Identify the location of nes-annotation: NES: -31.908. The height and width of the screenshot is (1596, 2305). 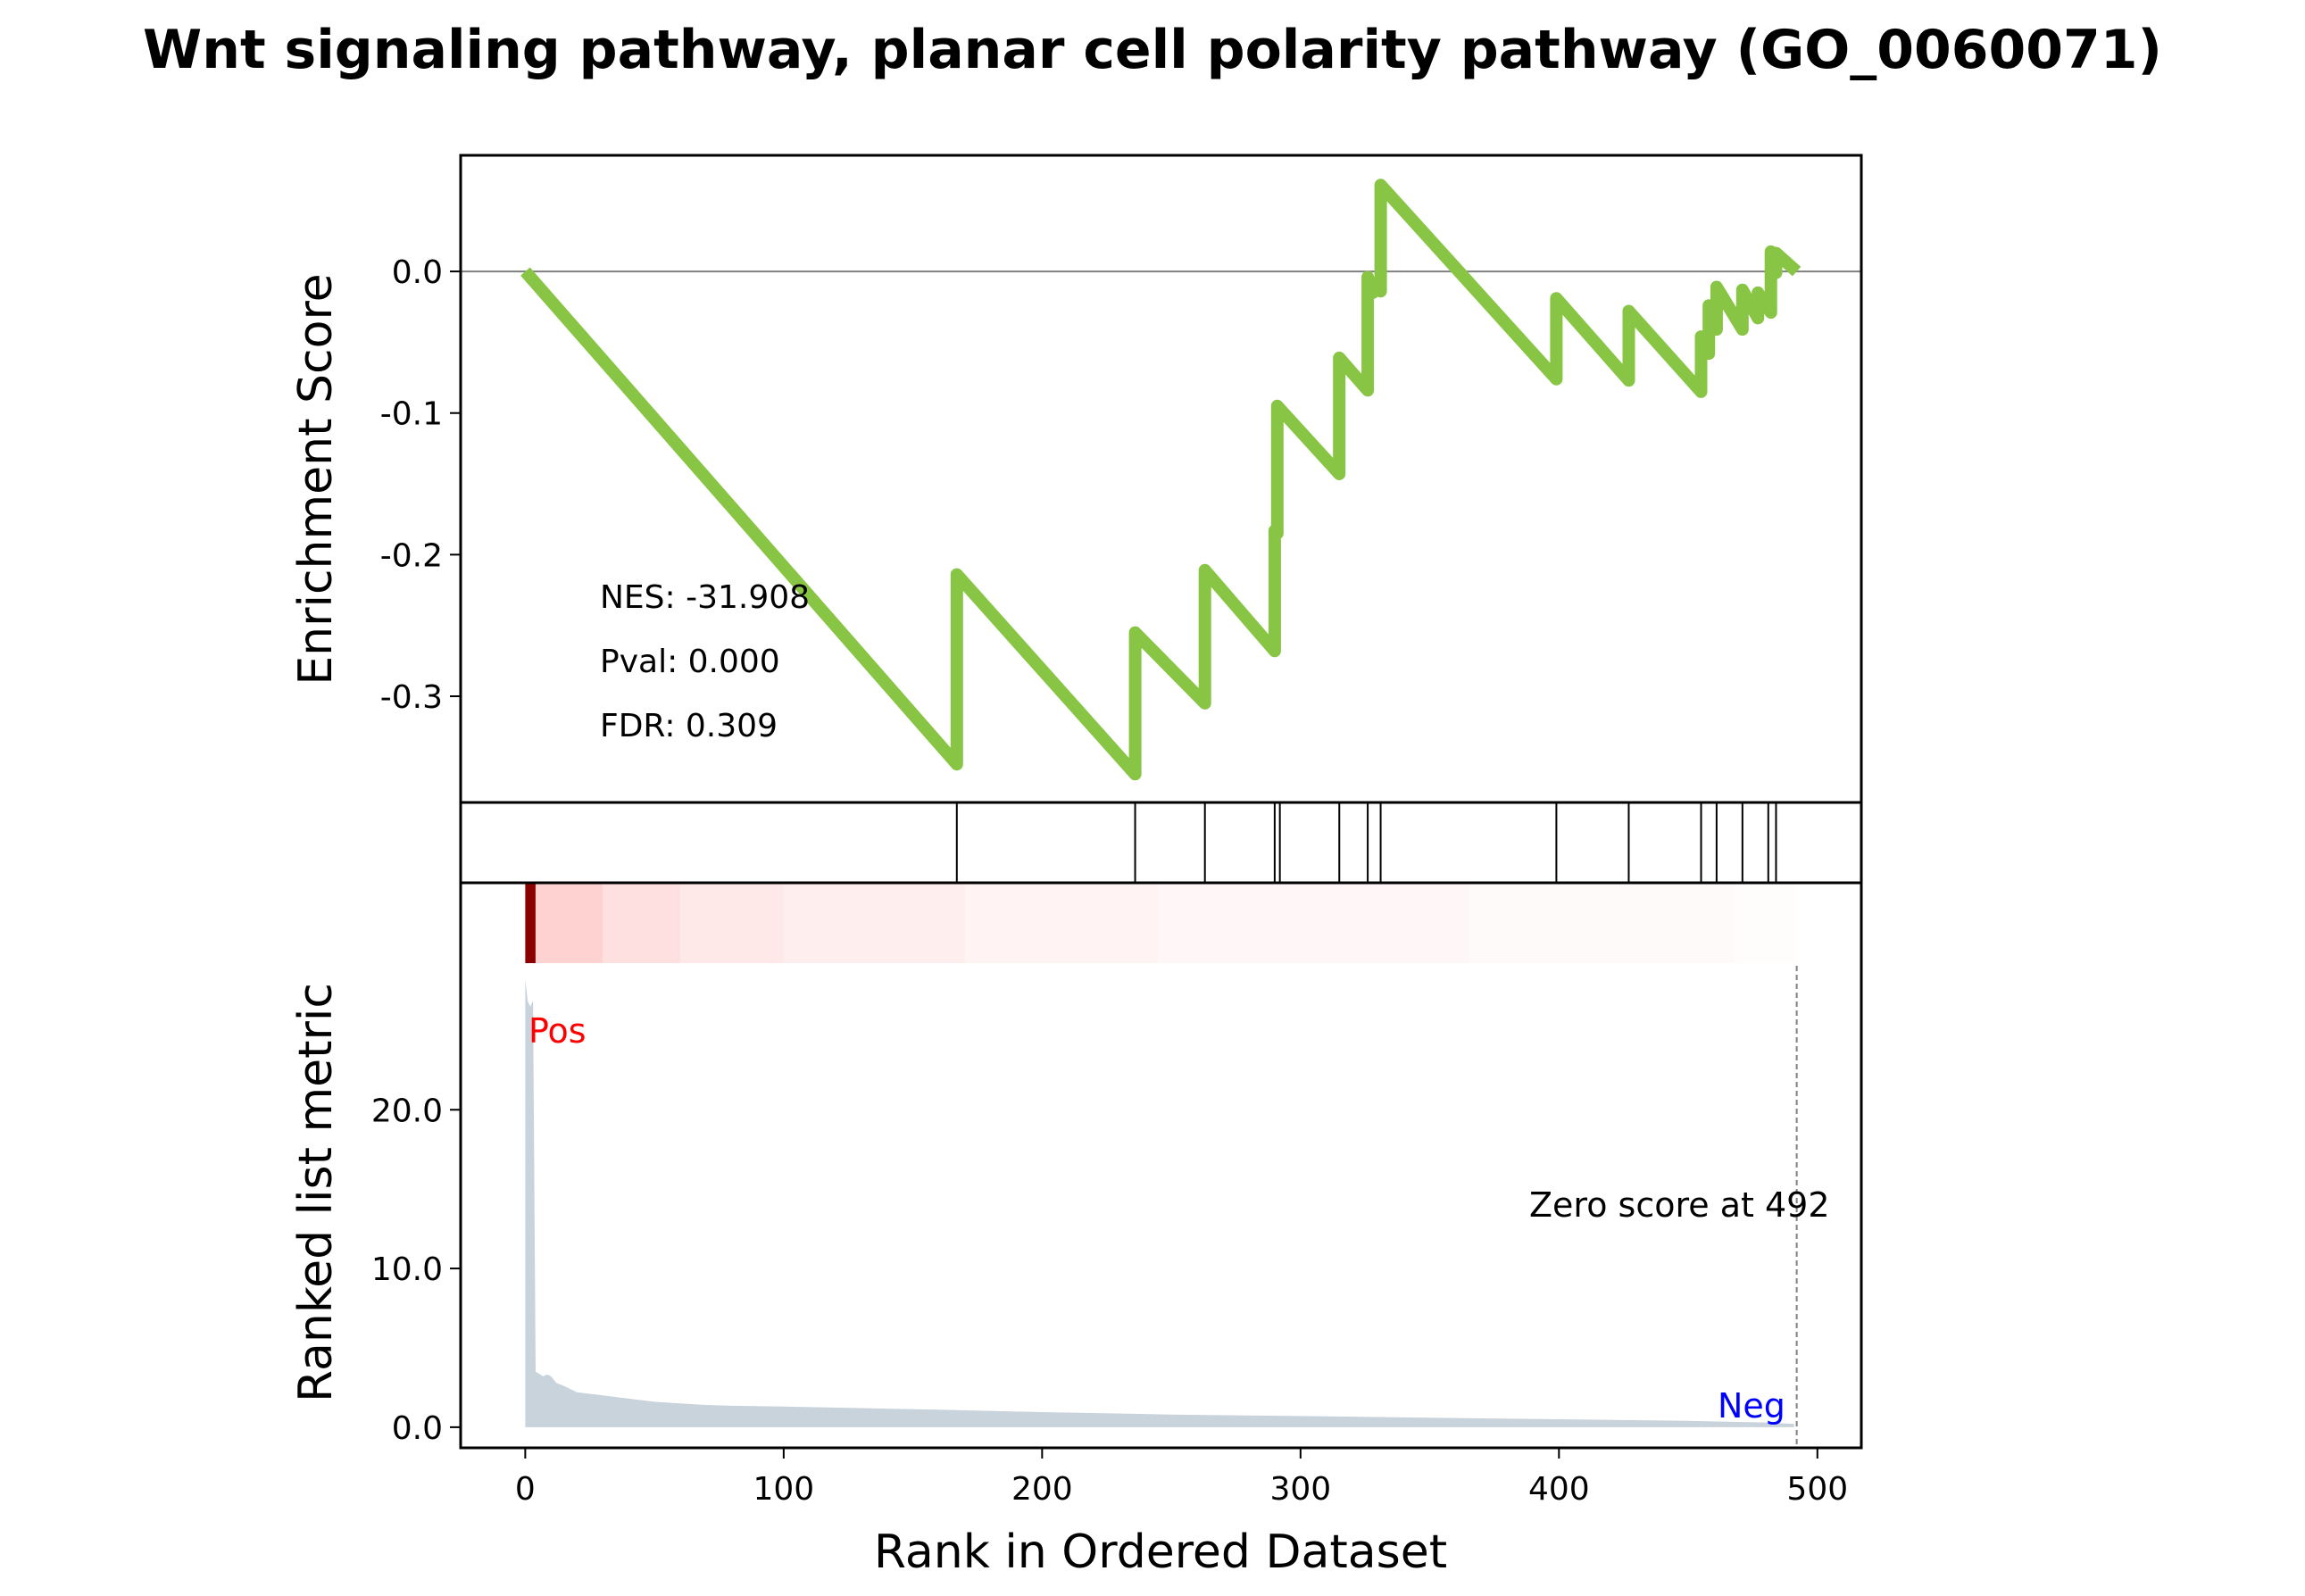
(705, 598).